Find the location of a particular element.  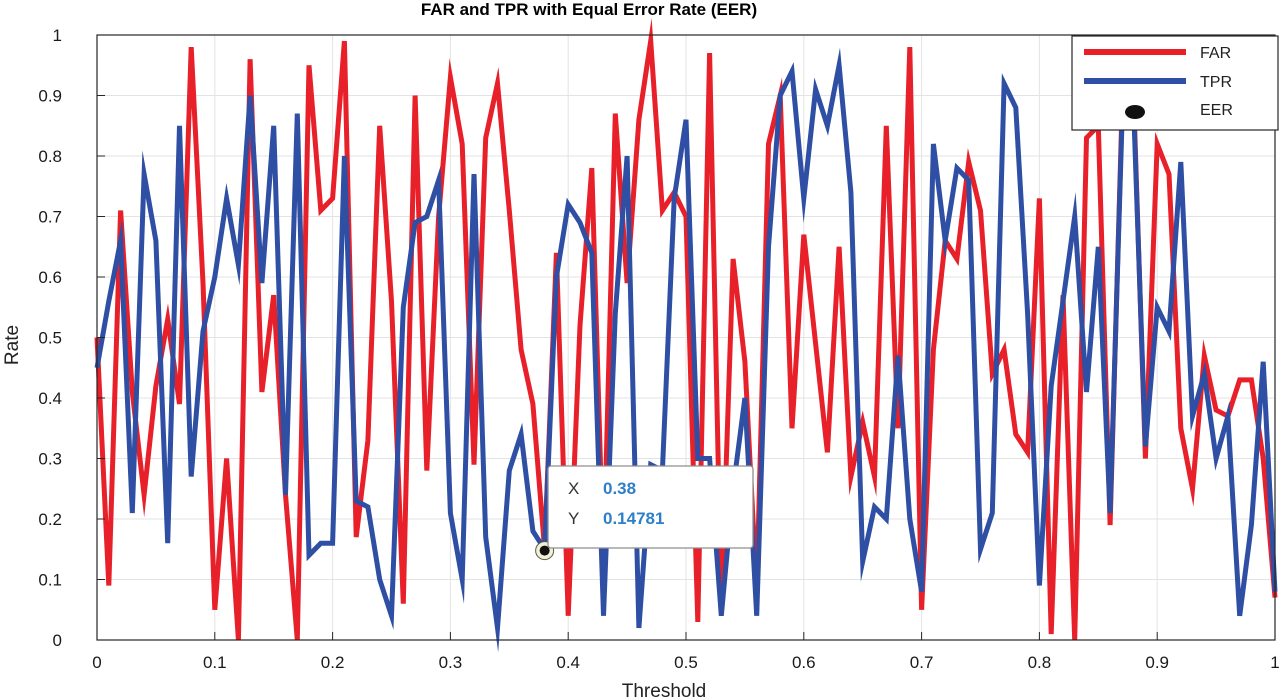

y-tick-label: 0.1 is located at coordinates (50, 580).